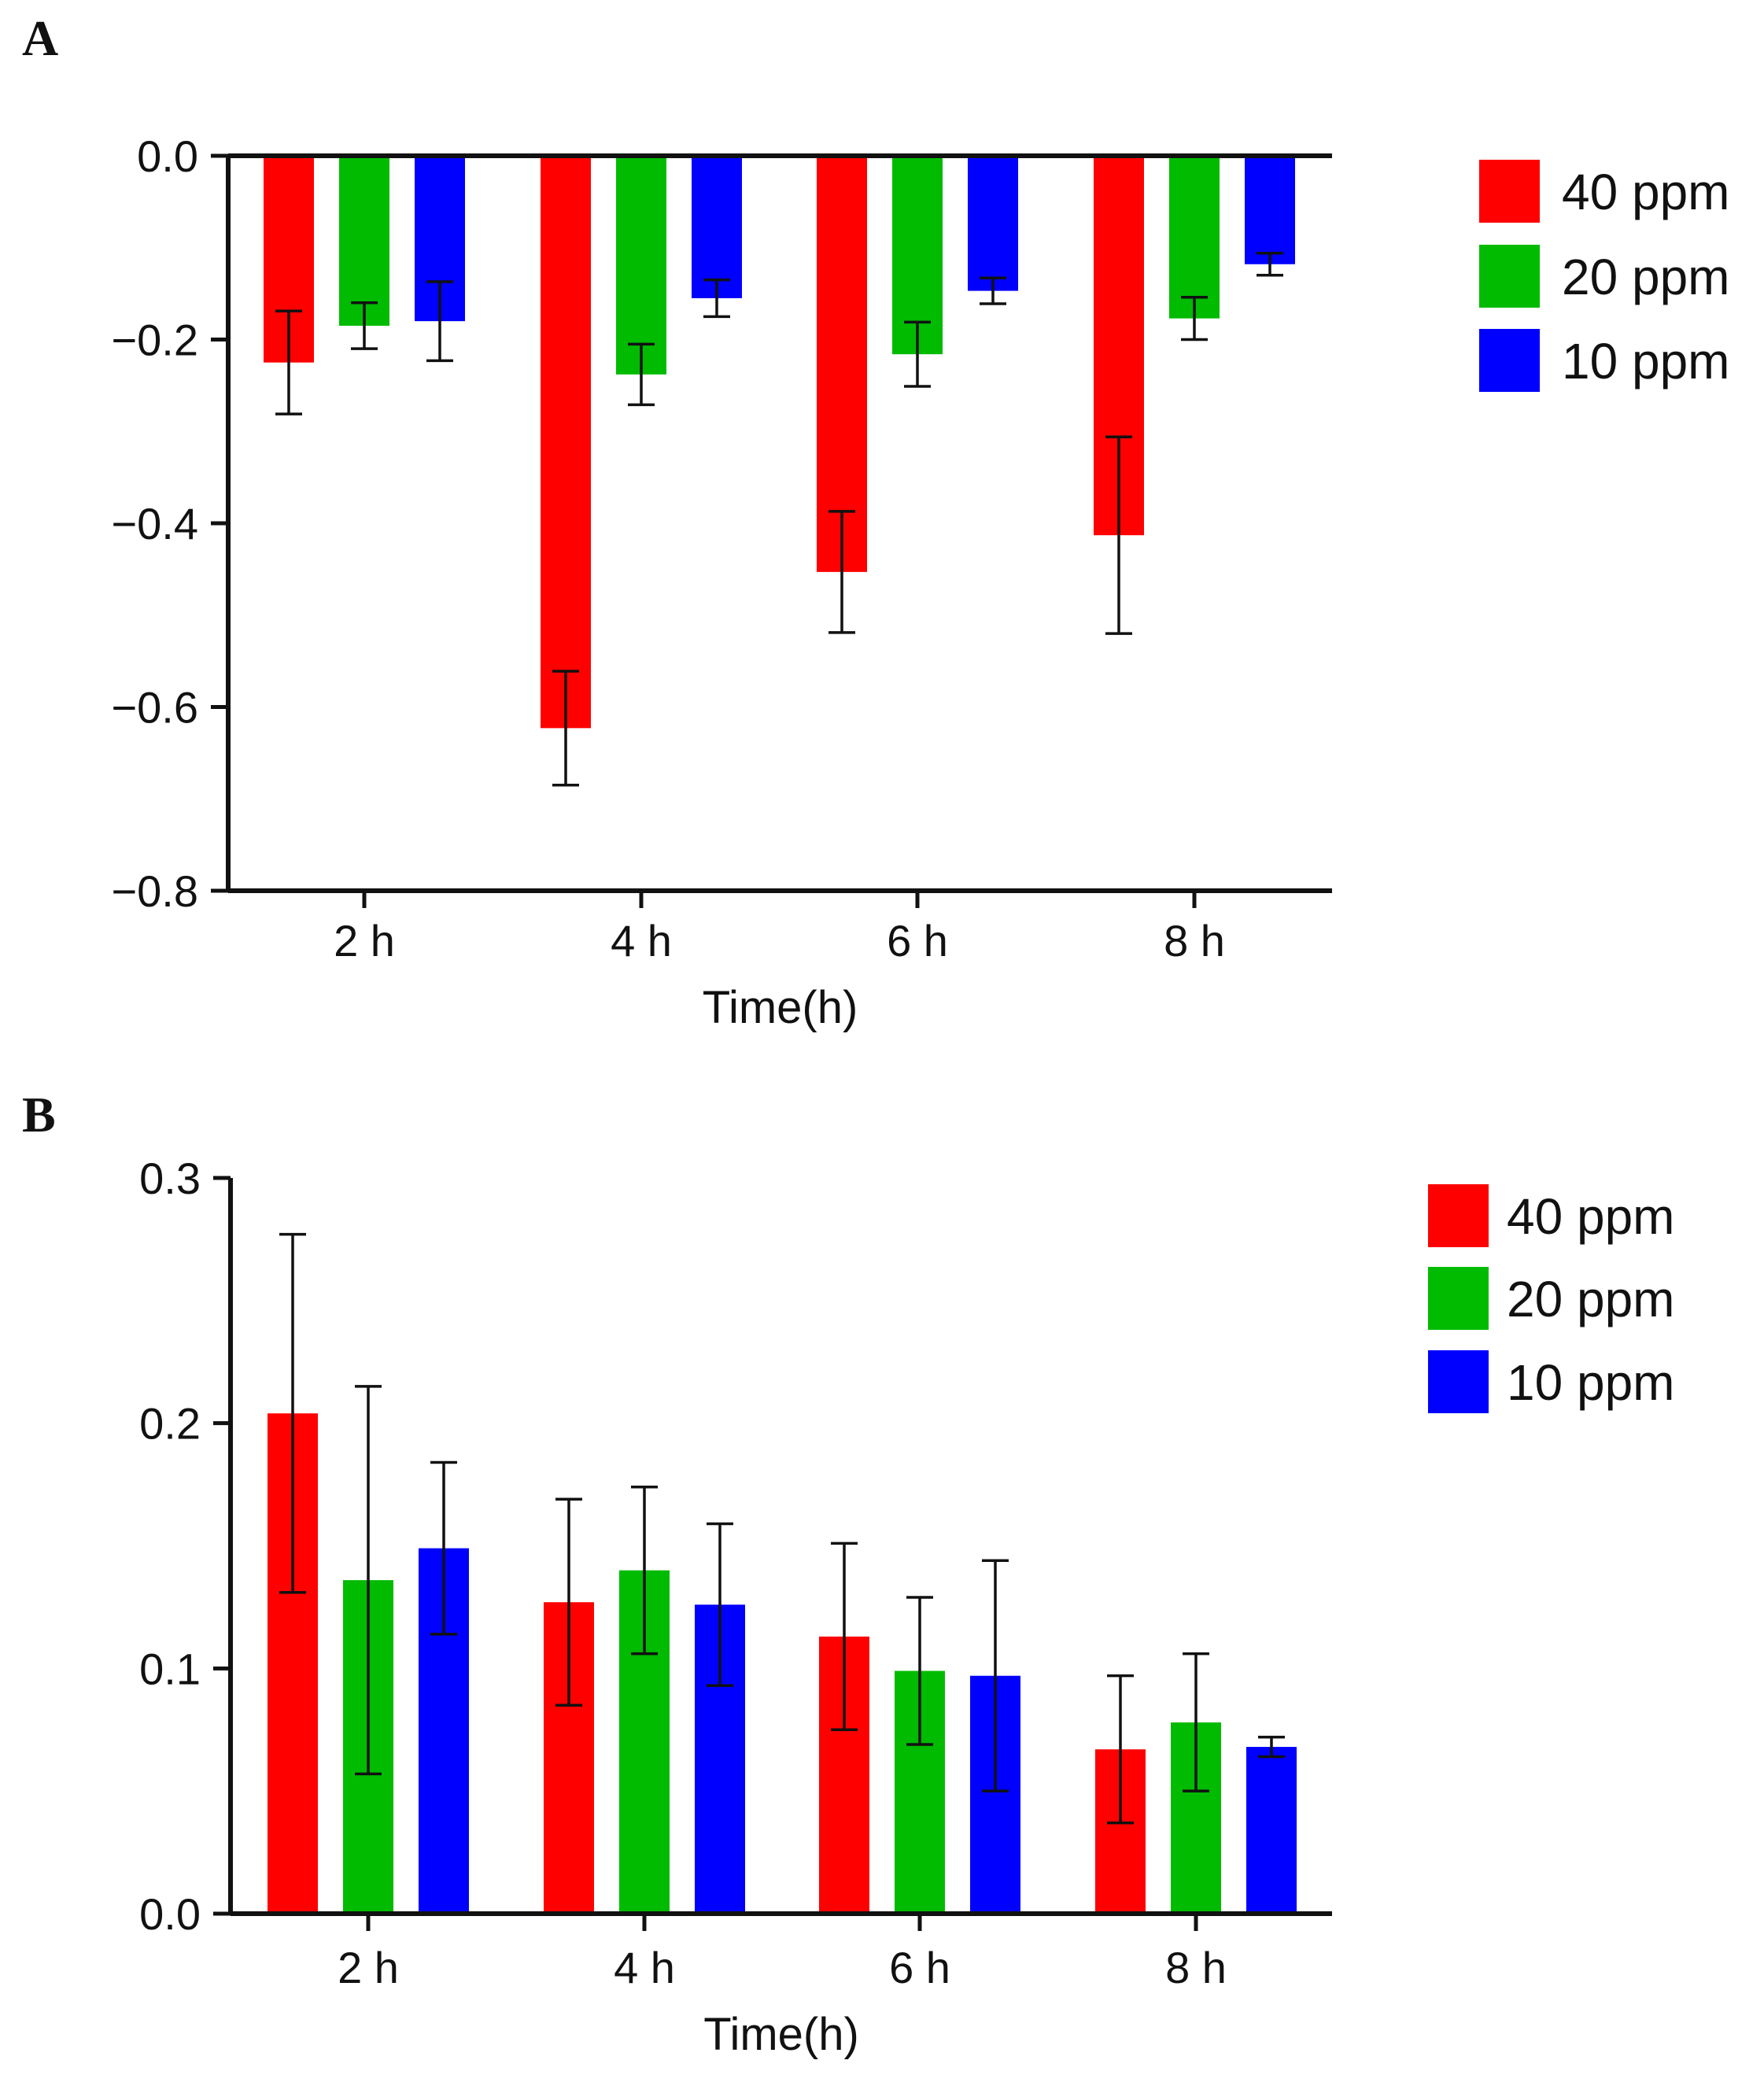 This screenshot has height=2086, width=1764. Describe the element at coordinates (39, 1115) in the screenshot. I see `panel-label-b: B` at that location.